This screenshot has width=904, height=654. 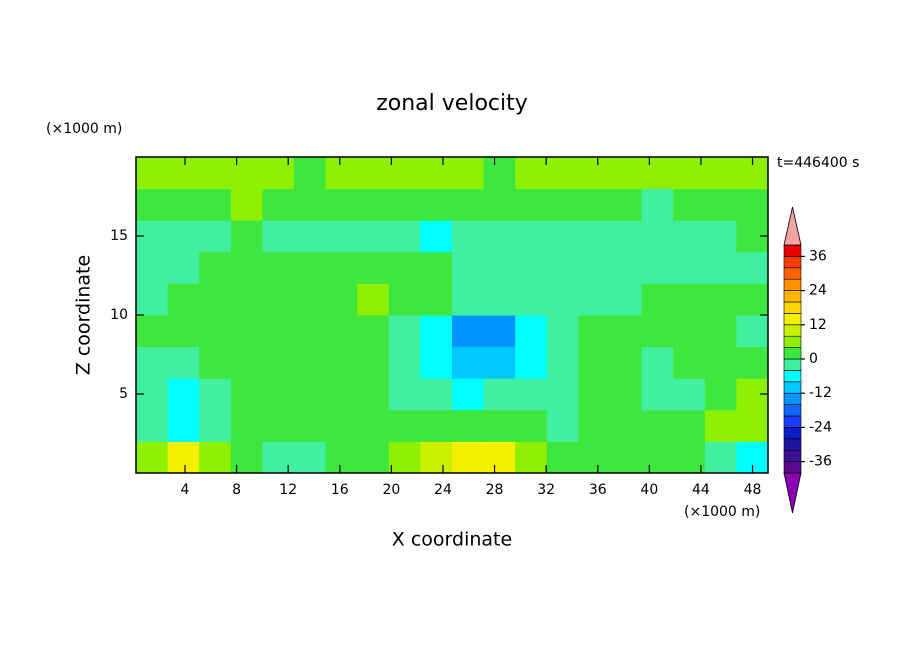 I want to click on x-tick-label: 12, so click(x=288, y=490).